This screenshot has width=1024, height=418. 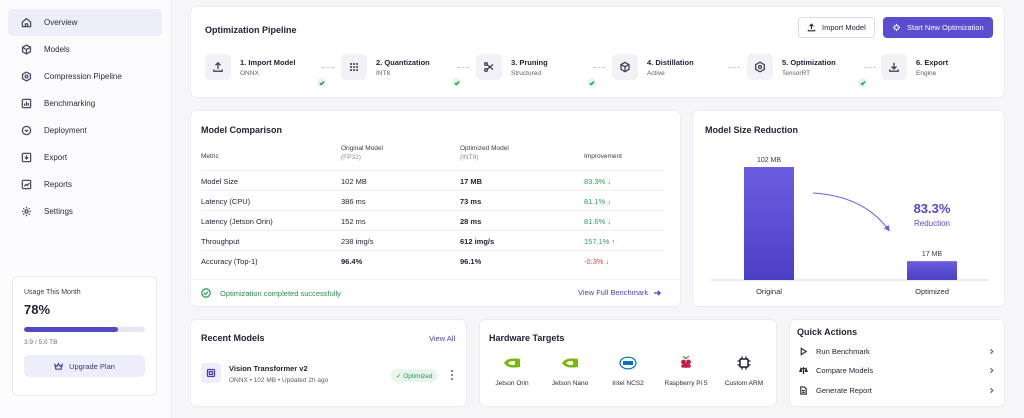 I want to click on cell-improvement: 157.1% ↑, so click(x=600, y=241).